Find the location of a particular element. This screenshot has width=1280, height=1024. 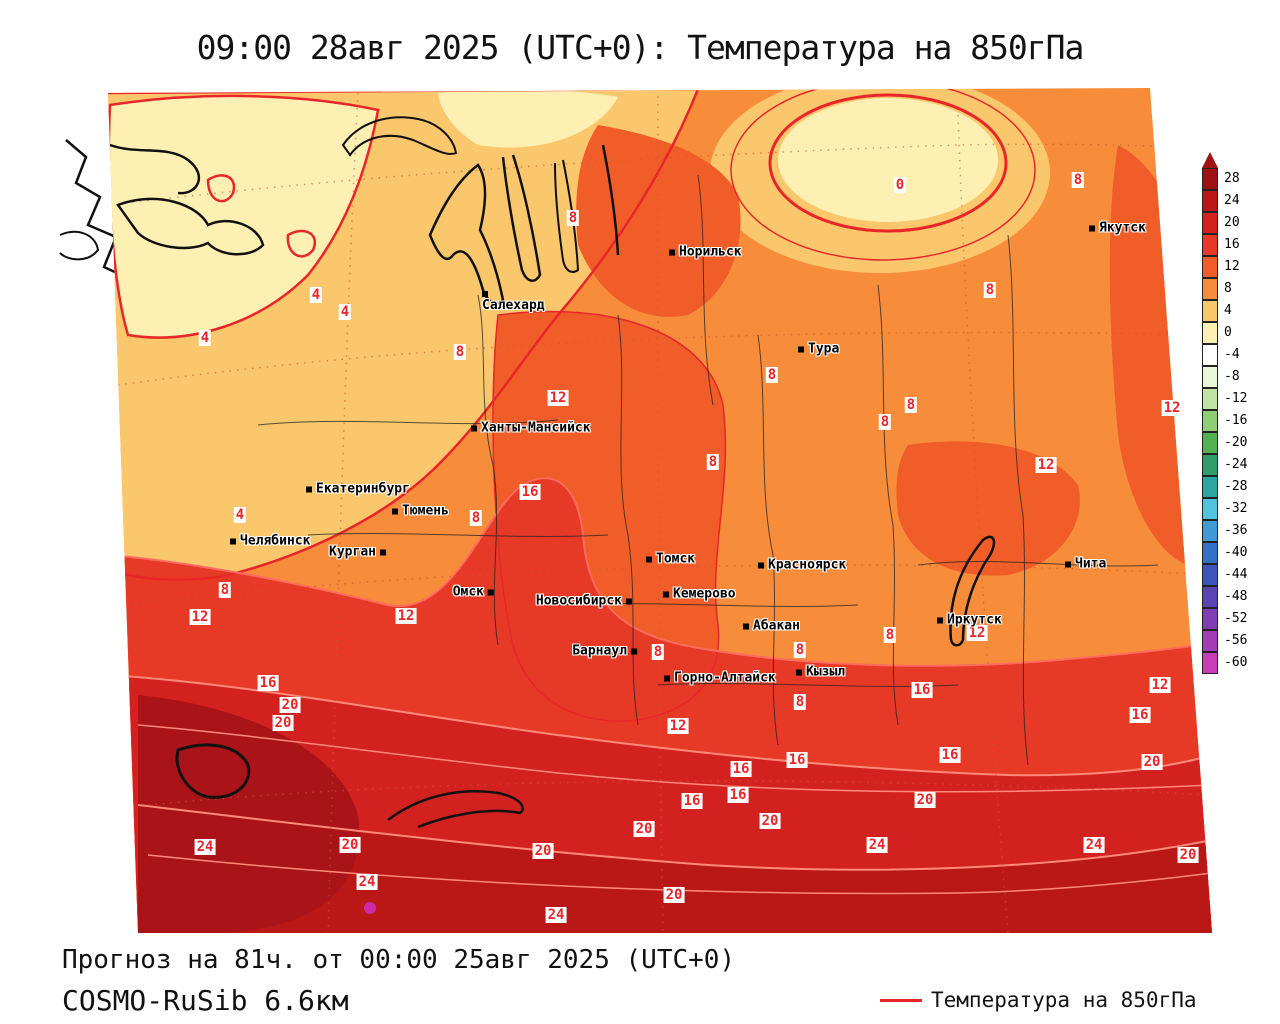

colorbar-entry: 12 is located at coordinates (1224, 267).